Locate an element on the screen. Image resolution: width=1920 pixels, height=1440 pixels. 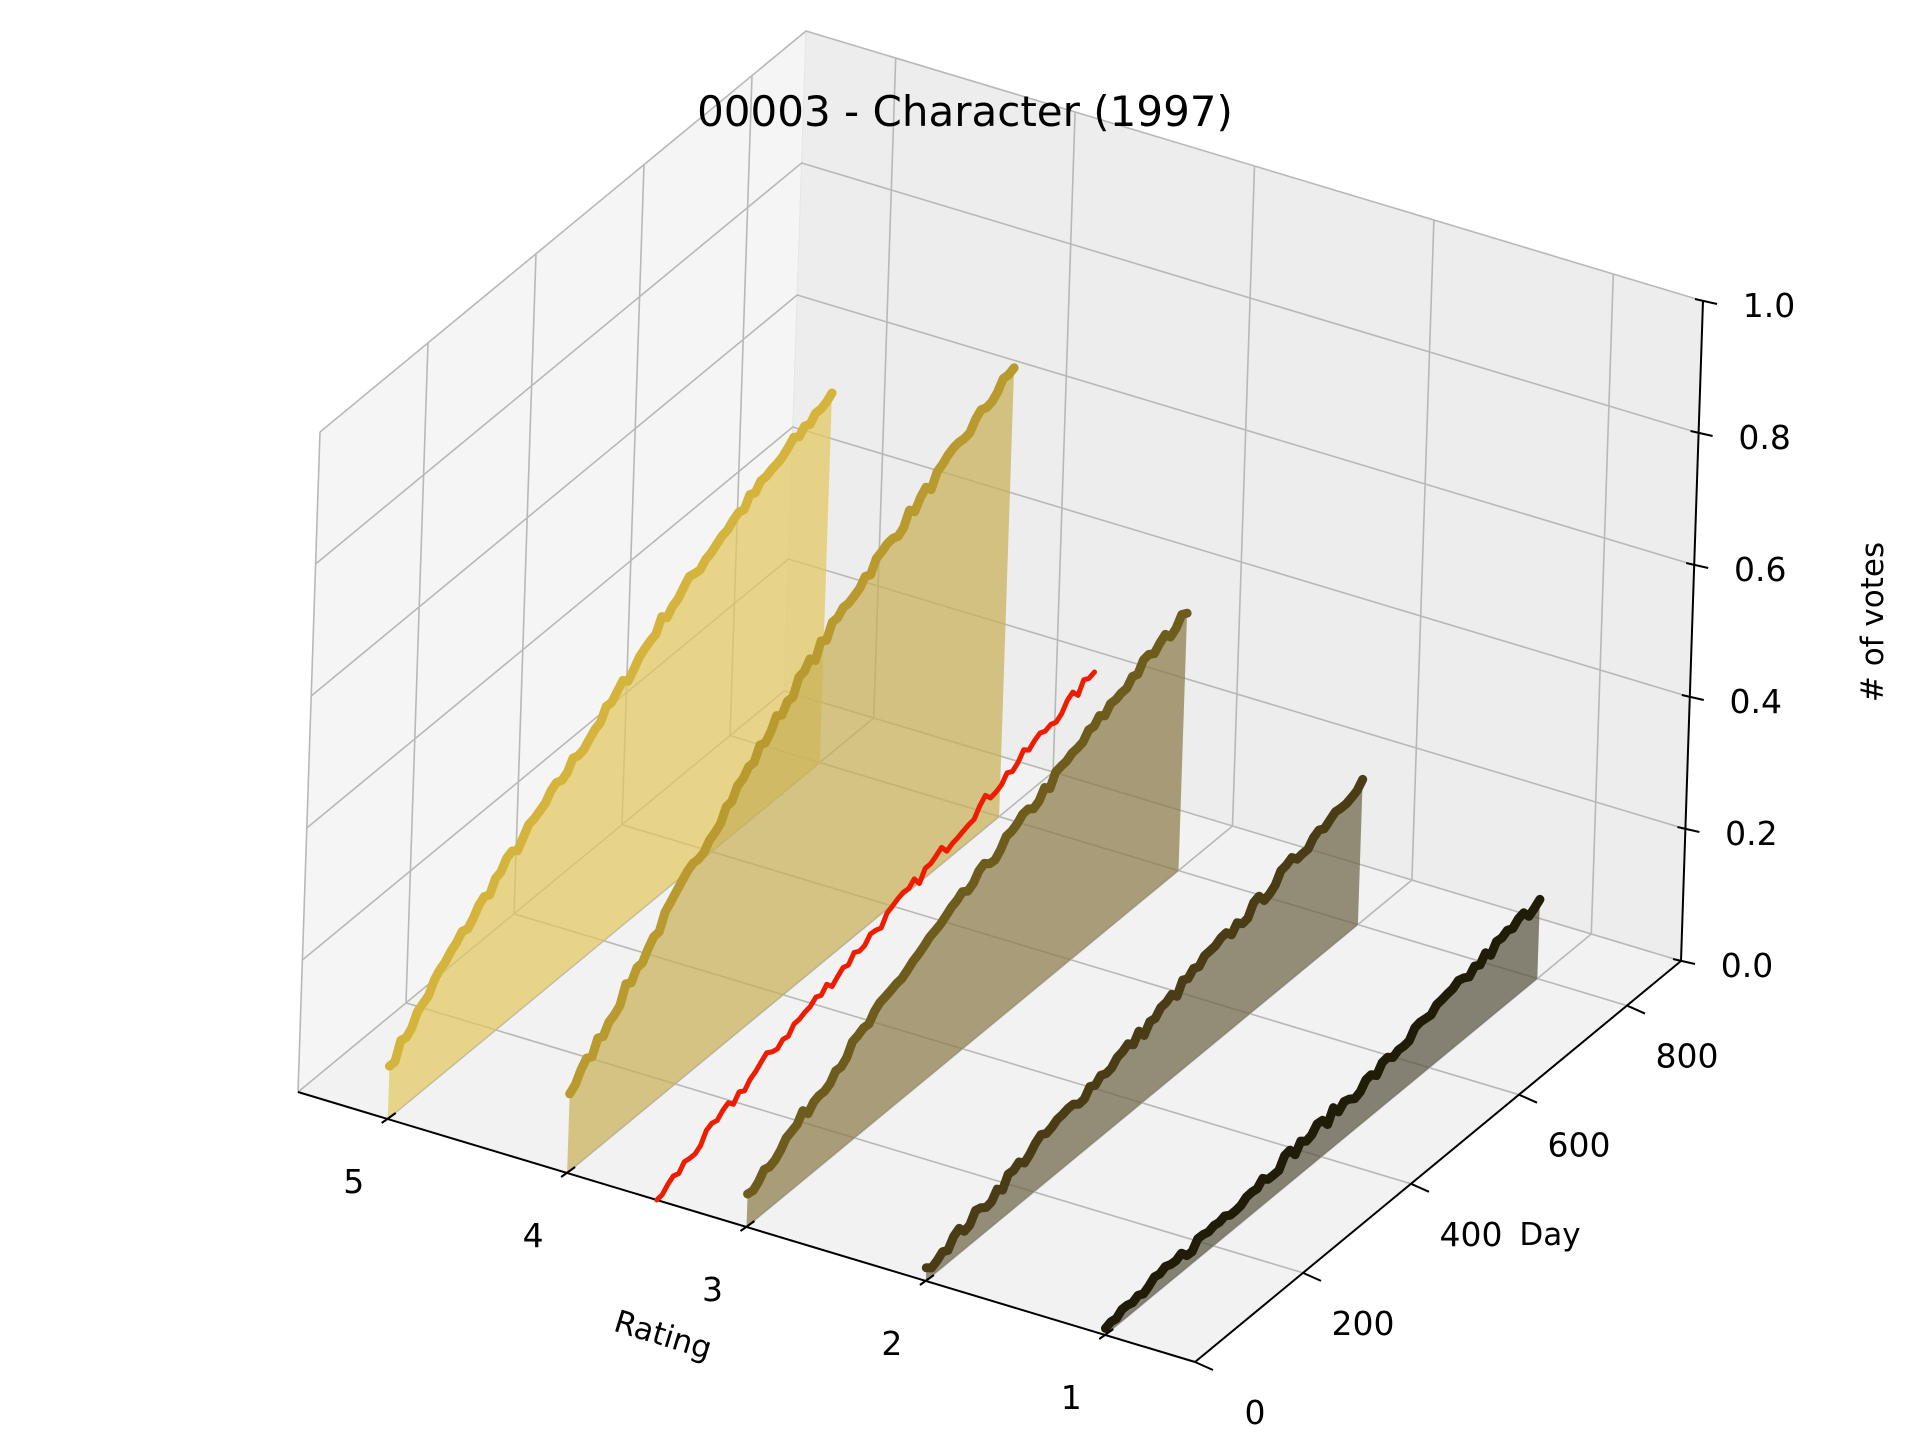
chart-title: 00003 - Character (1997) is located at coordinates (965, 111).